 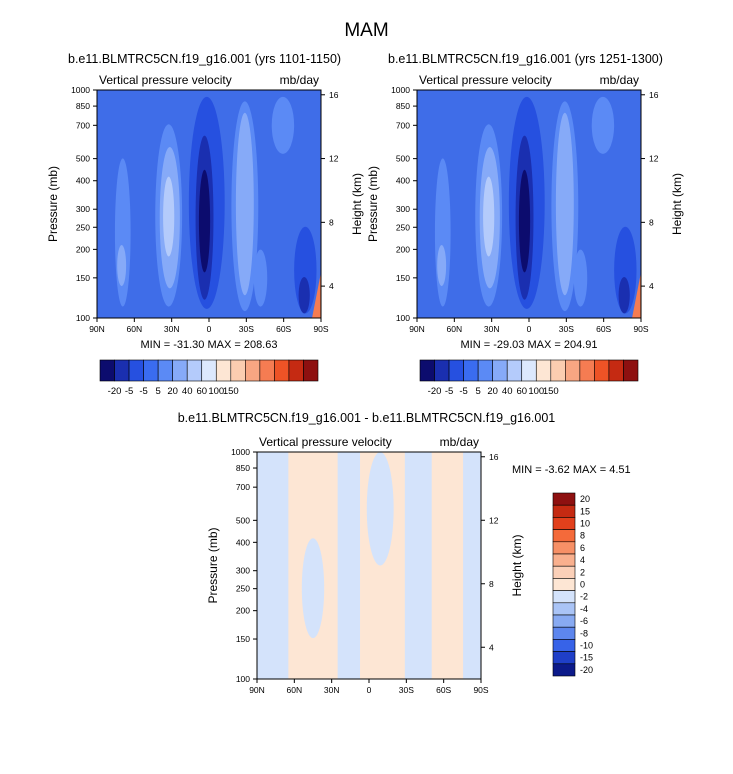 I want to click on colorbar-label: 15, so click(x=585, y=511).